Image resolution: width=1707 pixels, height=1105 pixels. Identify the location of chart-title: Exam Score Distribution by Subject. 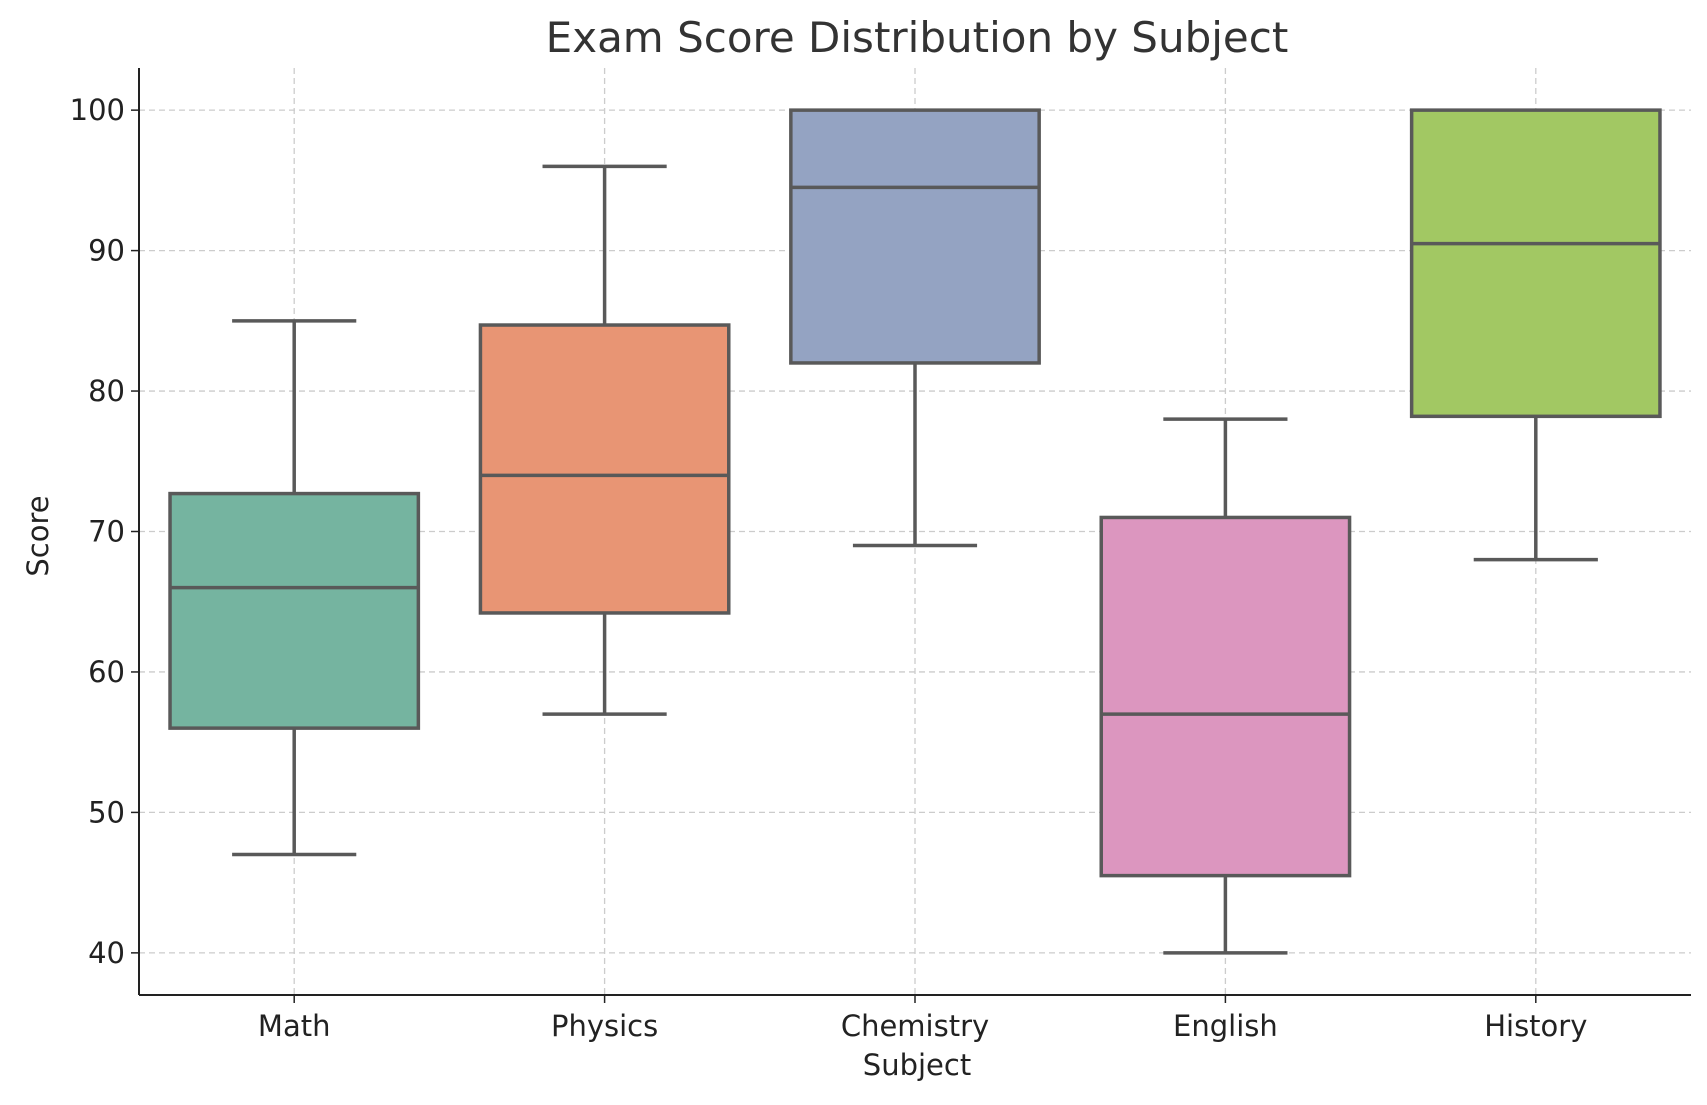
(917, 37).